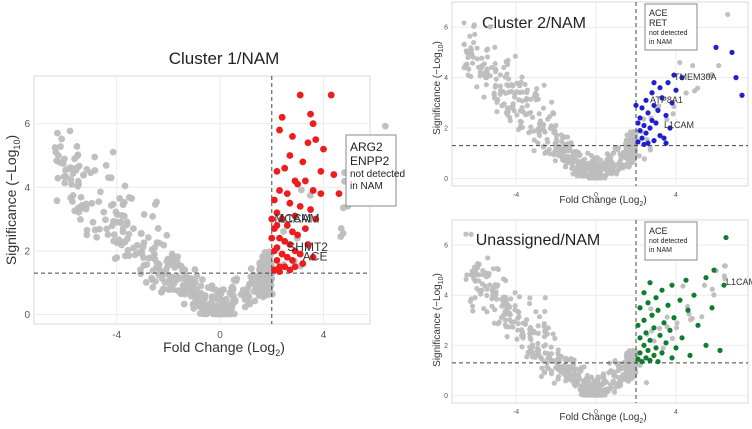  Describe the element at coordinates (516, 412) in the screenshot. I see `x-tick-label: -4` at that location.